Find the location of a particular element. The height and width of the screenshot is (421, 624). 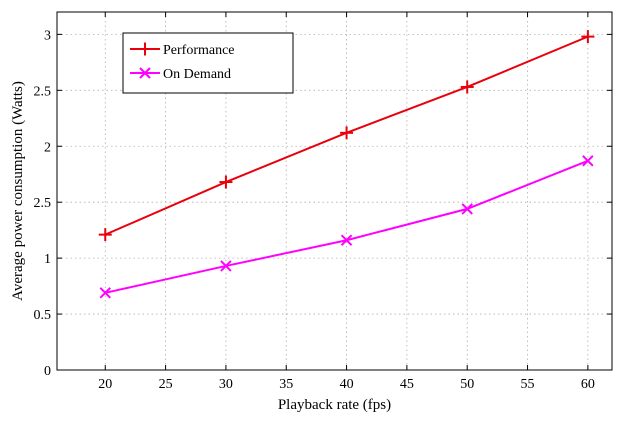

y-axis-title: Average power consumption (Watts) is located at coordinates (18, 191).